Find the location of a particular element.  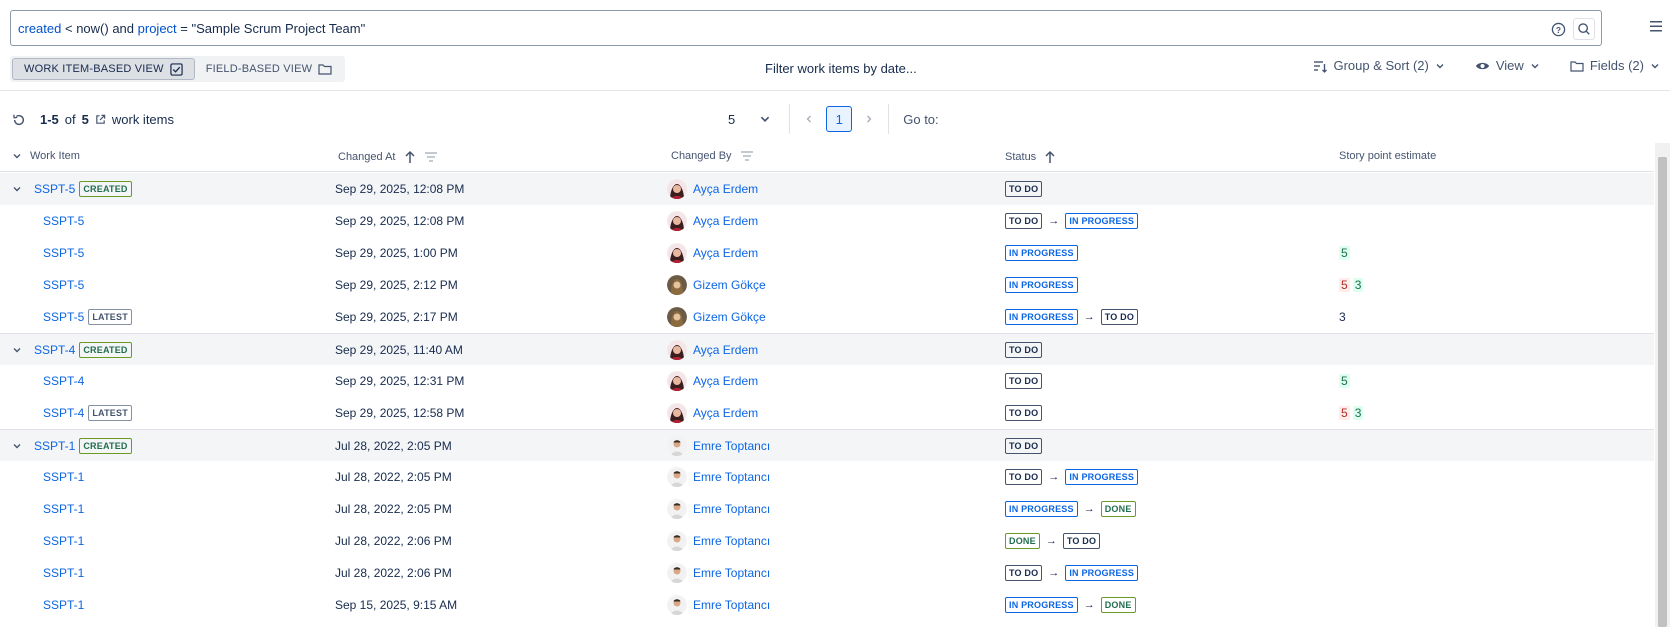

refresh-icon is located at coordinates (19, 120).